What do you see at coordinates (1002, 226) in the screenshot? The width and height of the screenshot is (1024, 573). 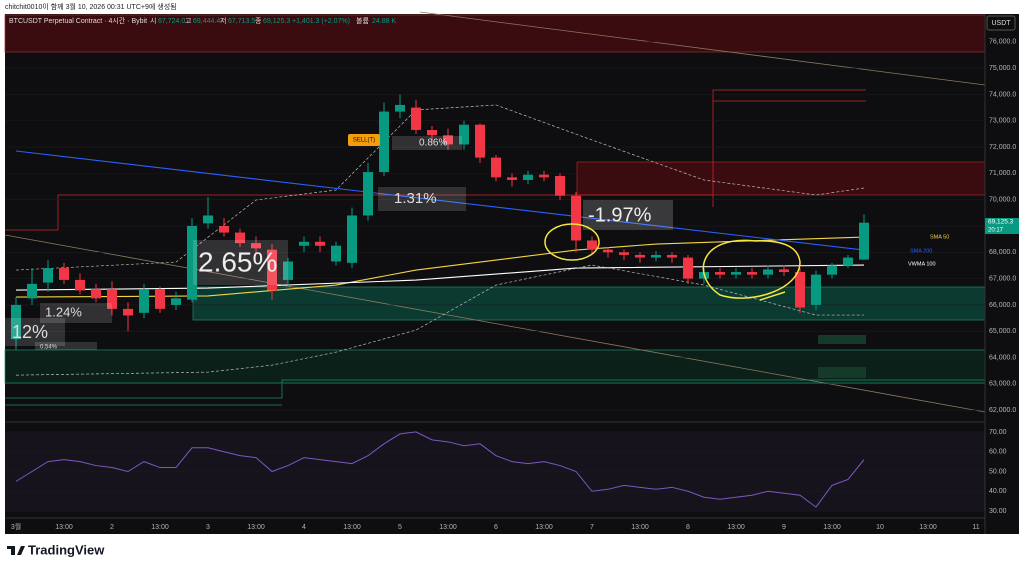 I see `price-tag` at bounding box center [1002, 226].